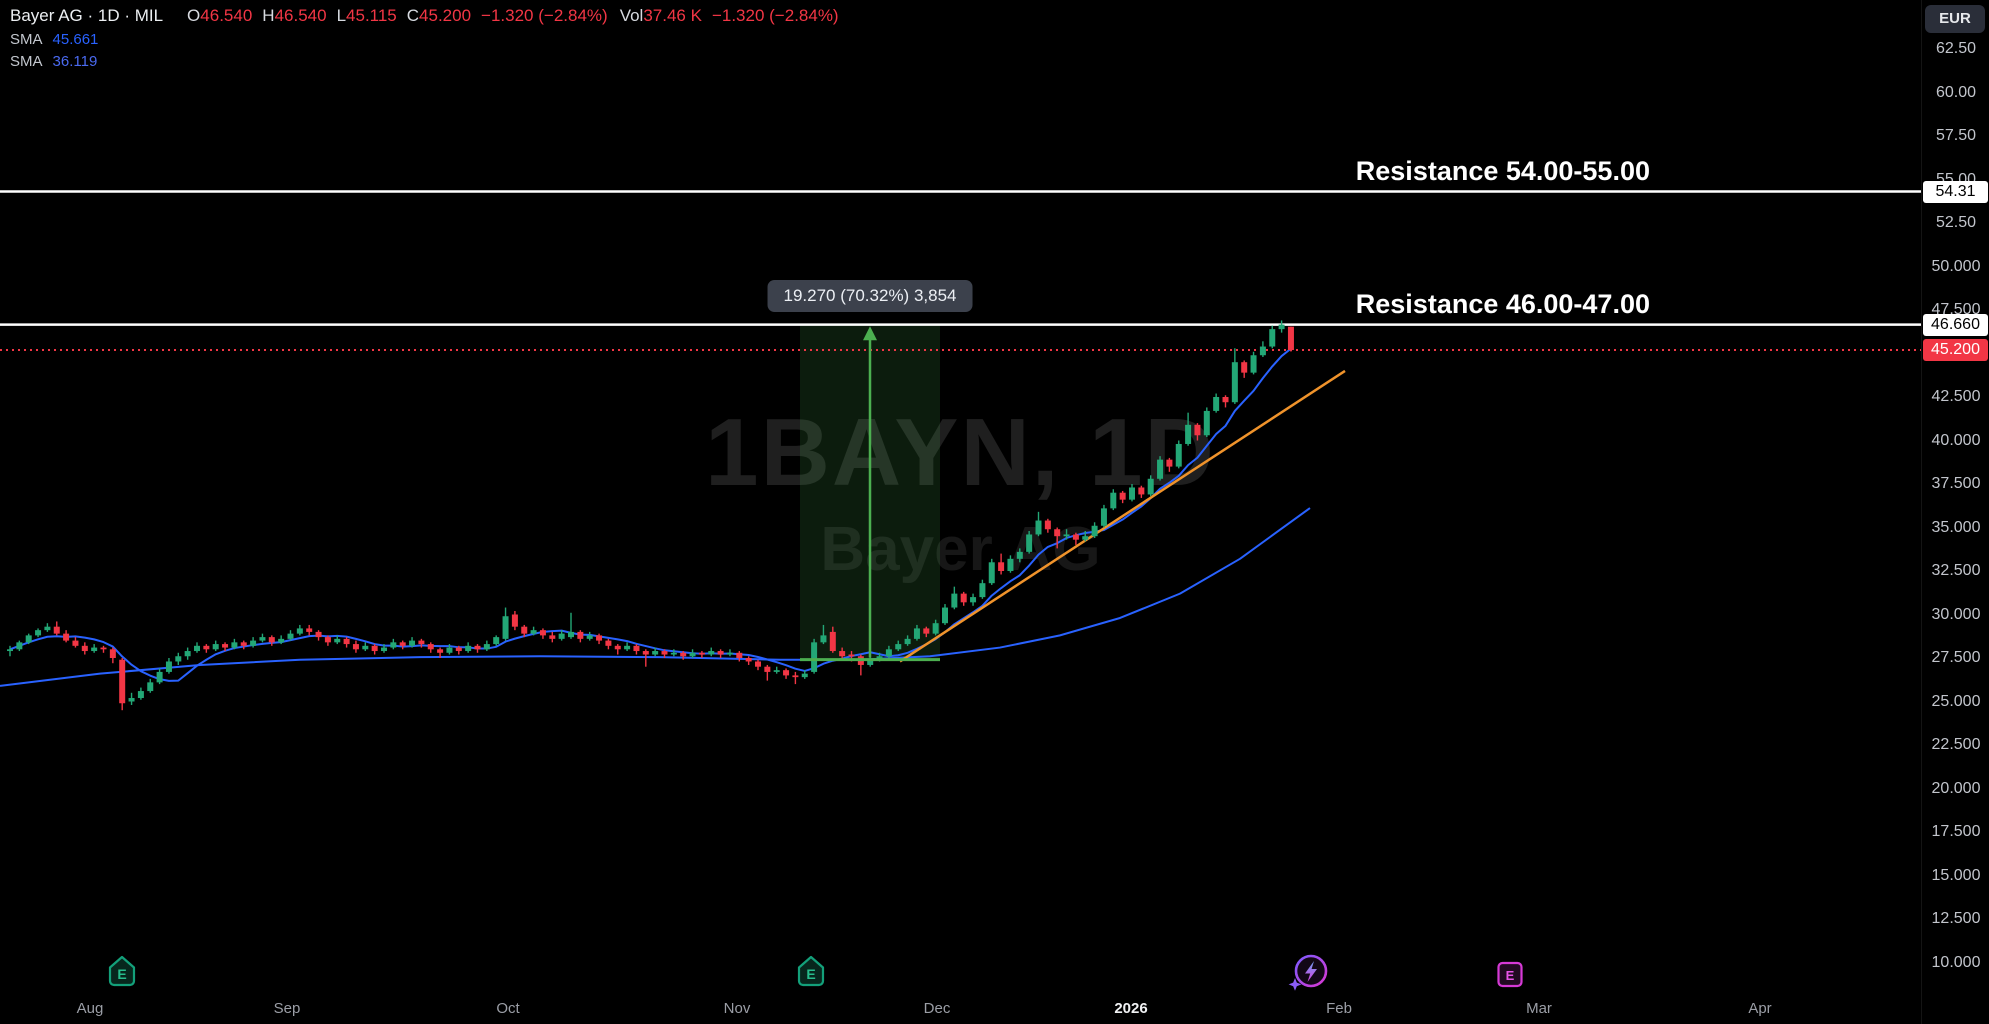 This screenshot has height=1024, width=1989. Describe the element at coordinates (1956, 396) in the screenshot. I see `price-tick: 42.500` at that location.